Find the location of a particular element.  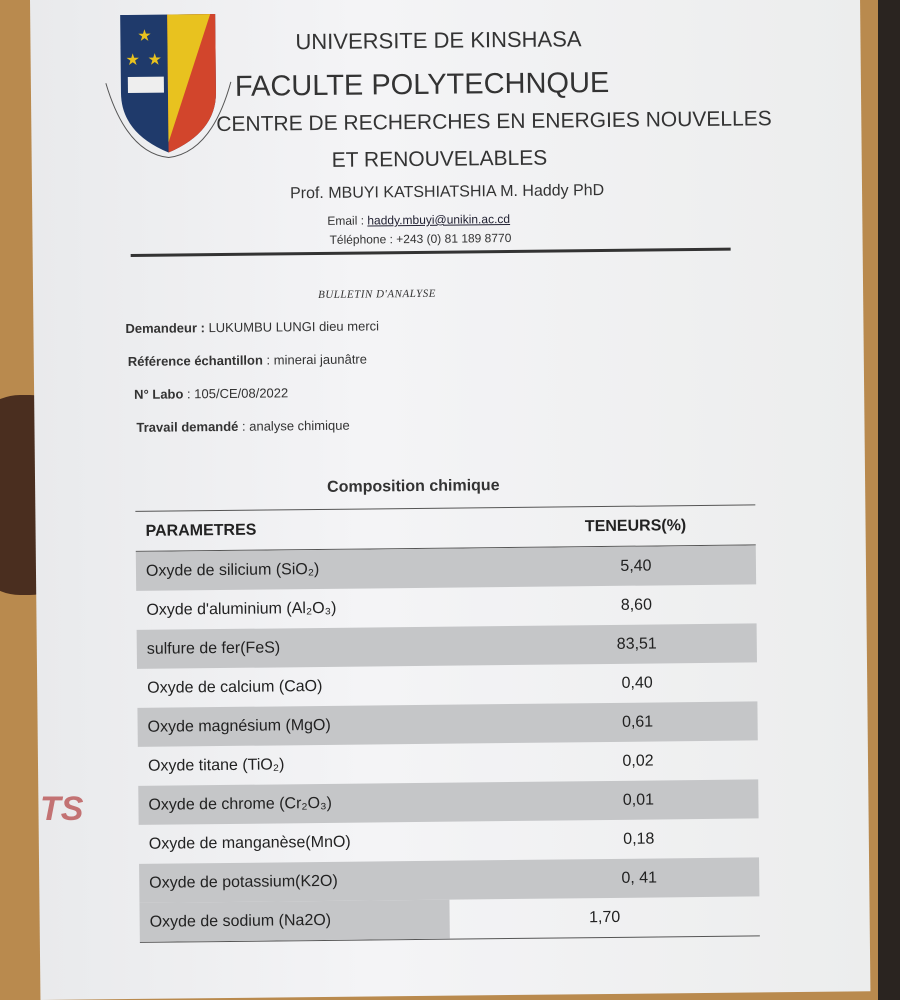

table-row: sulfure de fer(FeS) 83,51 is located at coordinates (446, 646).